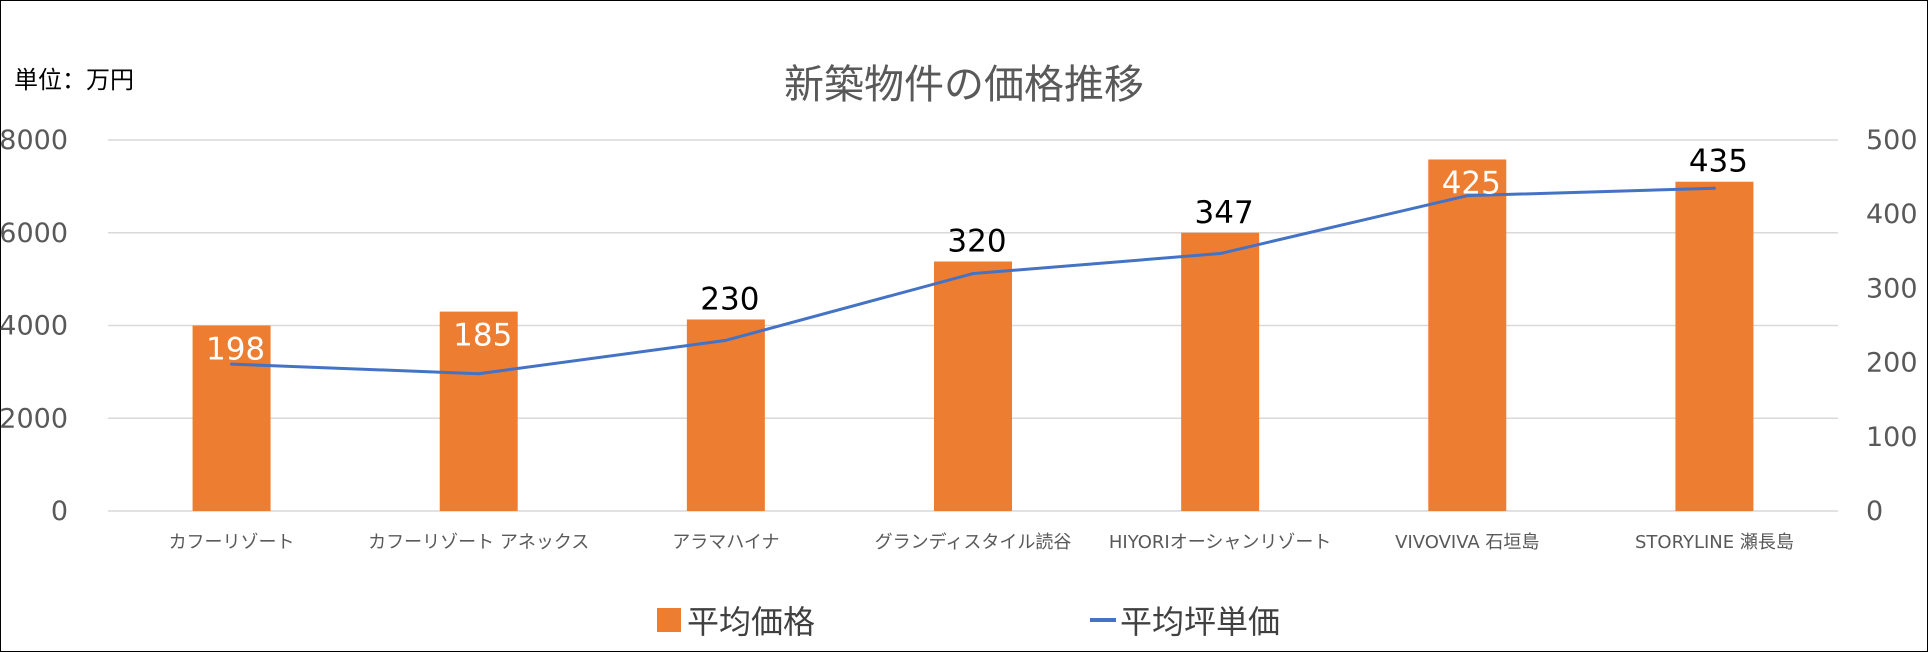 Image resolution: width=1928 pixels, height=652 pixels. Describe the element at coordinates (478, 542) in the screenshot. I see `x-tick-label: カフーリゾート アネックス` at that location.